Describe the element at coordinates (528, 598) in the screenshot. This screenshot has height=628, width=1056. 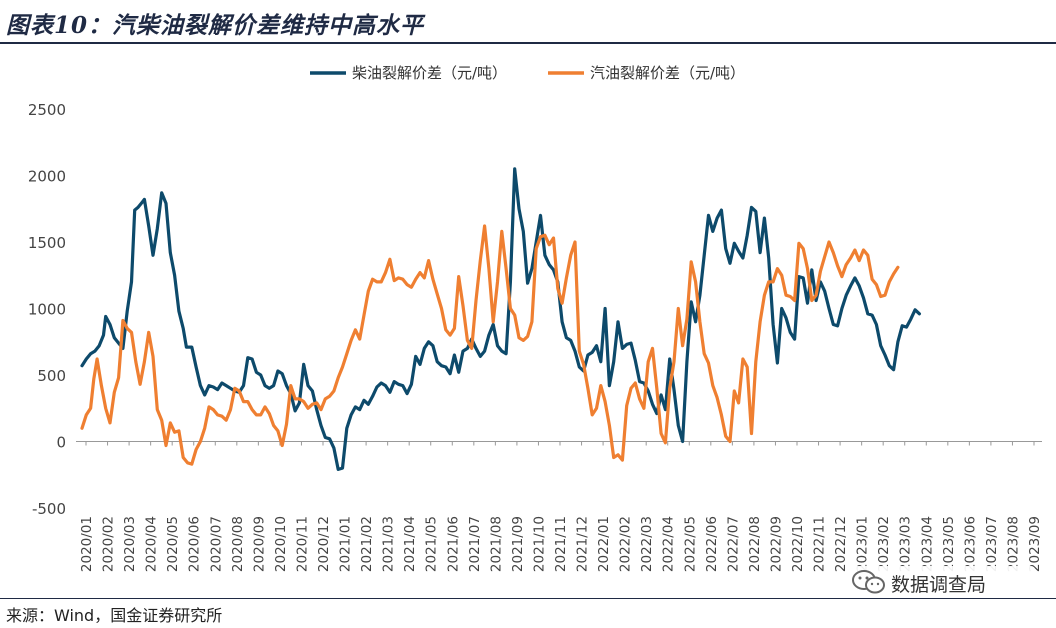
I see `source-divider` at that location.